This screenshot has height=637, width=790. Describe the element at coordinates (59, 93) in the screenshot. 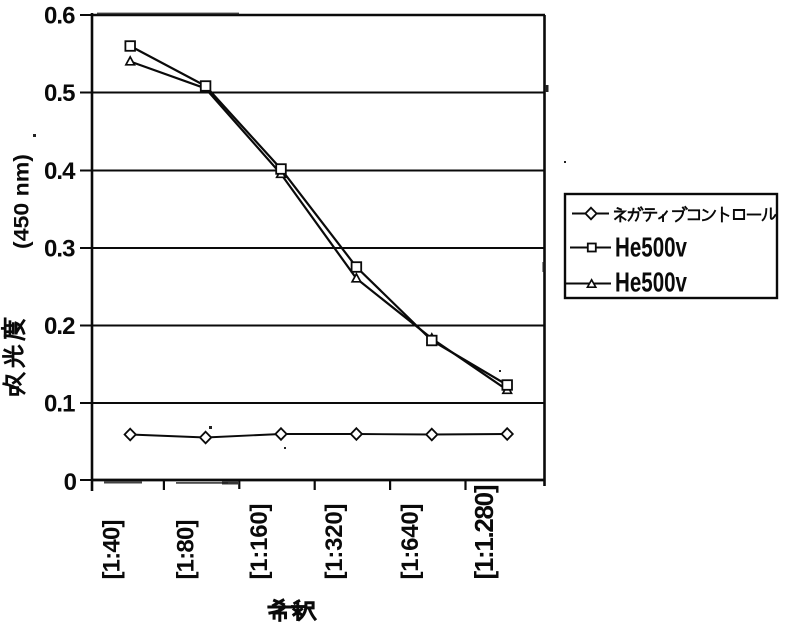

I see `svg-text: 0.5` at that location.